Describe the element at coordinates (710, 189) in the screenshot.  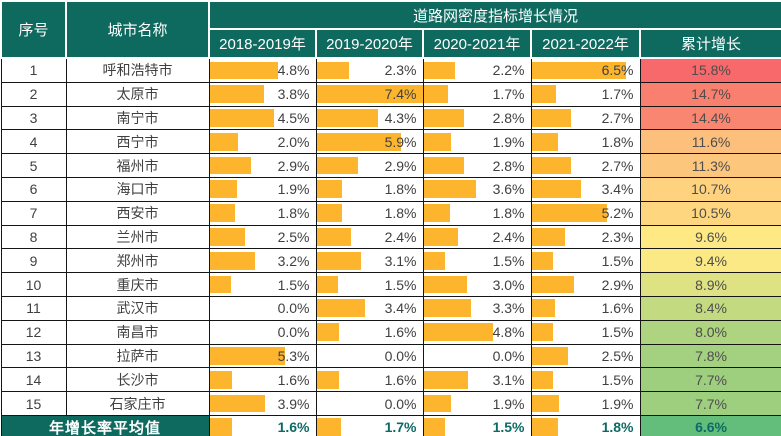
I see `cumulative-cell: 10.7%` at that location.